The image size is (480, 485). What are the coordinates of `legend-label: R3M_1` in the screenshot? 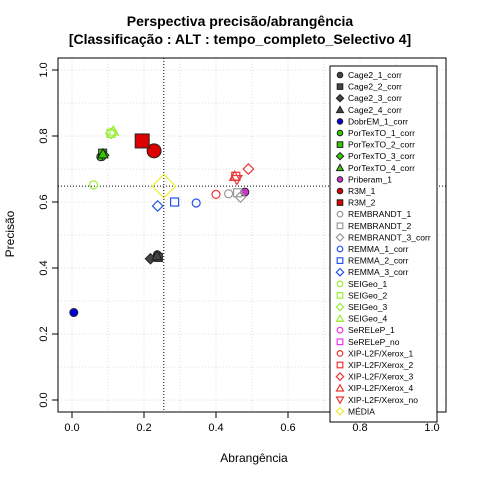 It's located at (362, 191).